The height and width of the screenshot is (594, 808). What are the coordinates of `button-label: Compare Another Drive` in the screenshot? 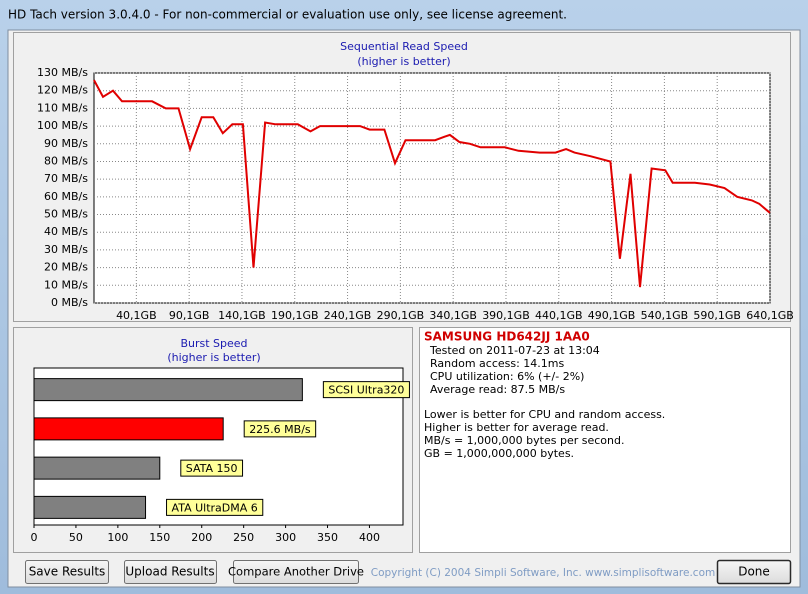 It's located at (296, 572).